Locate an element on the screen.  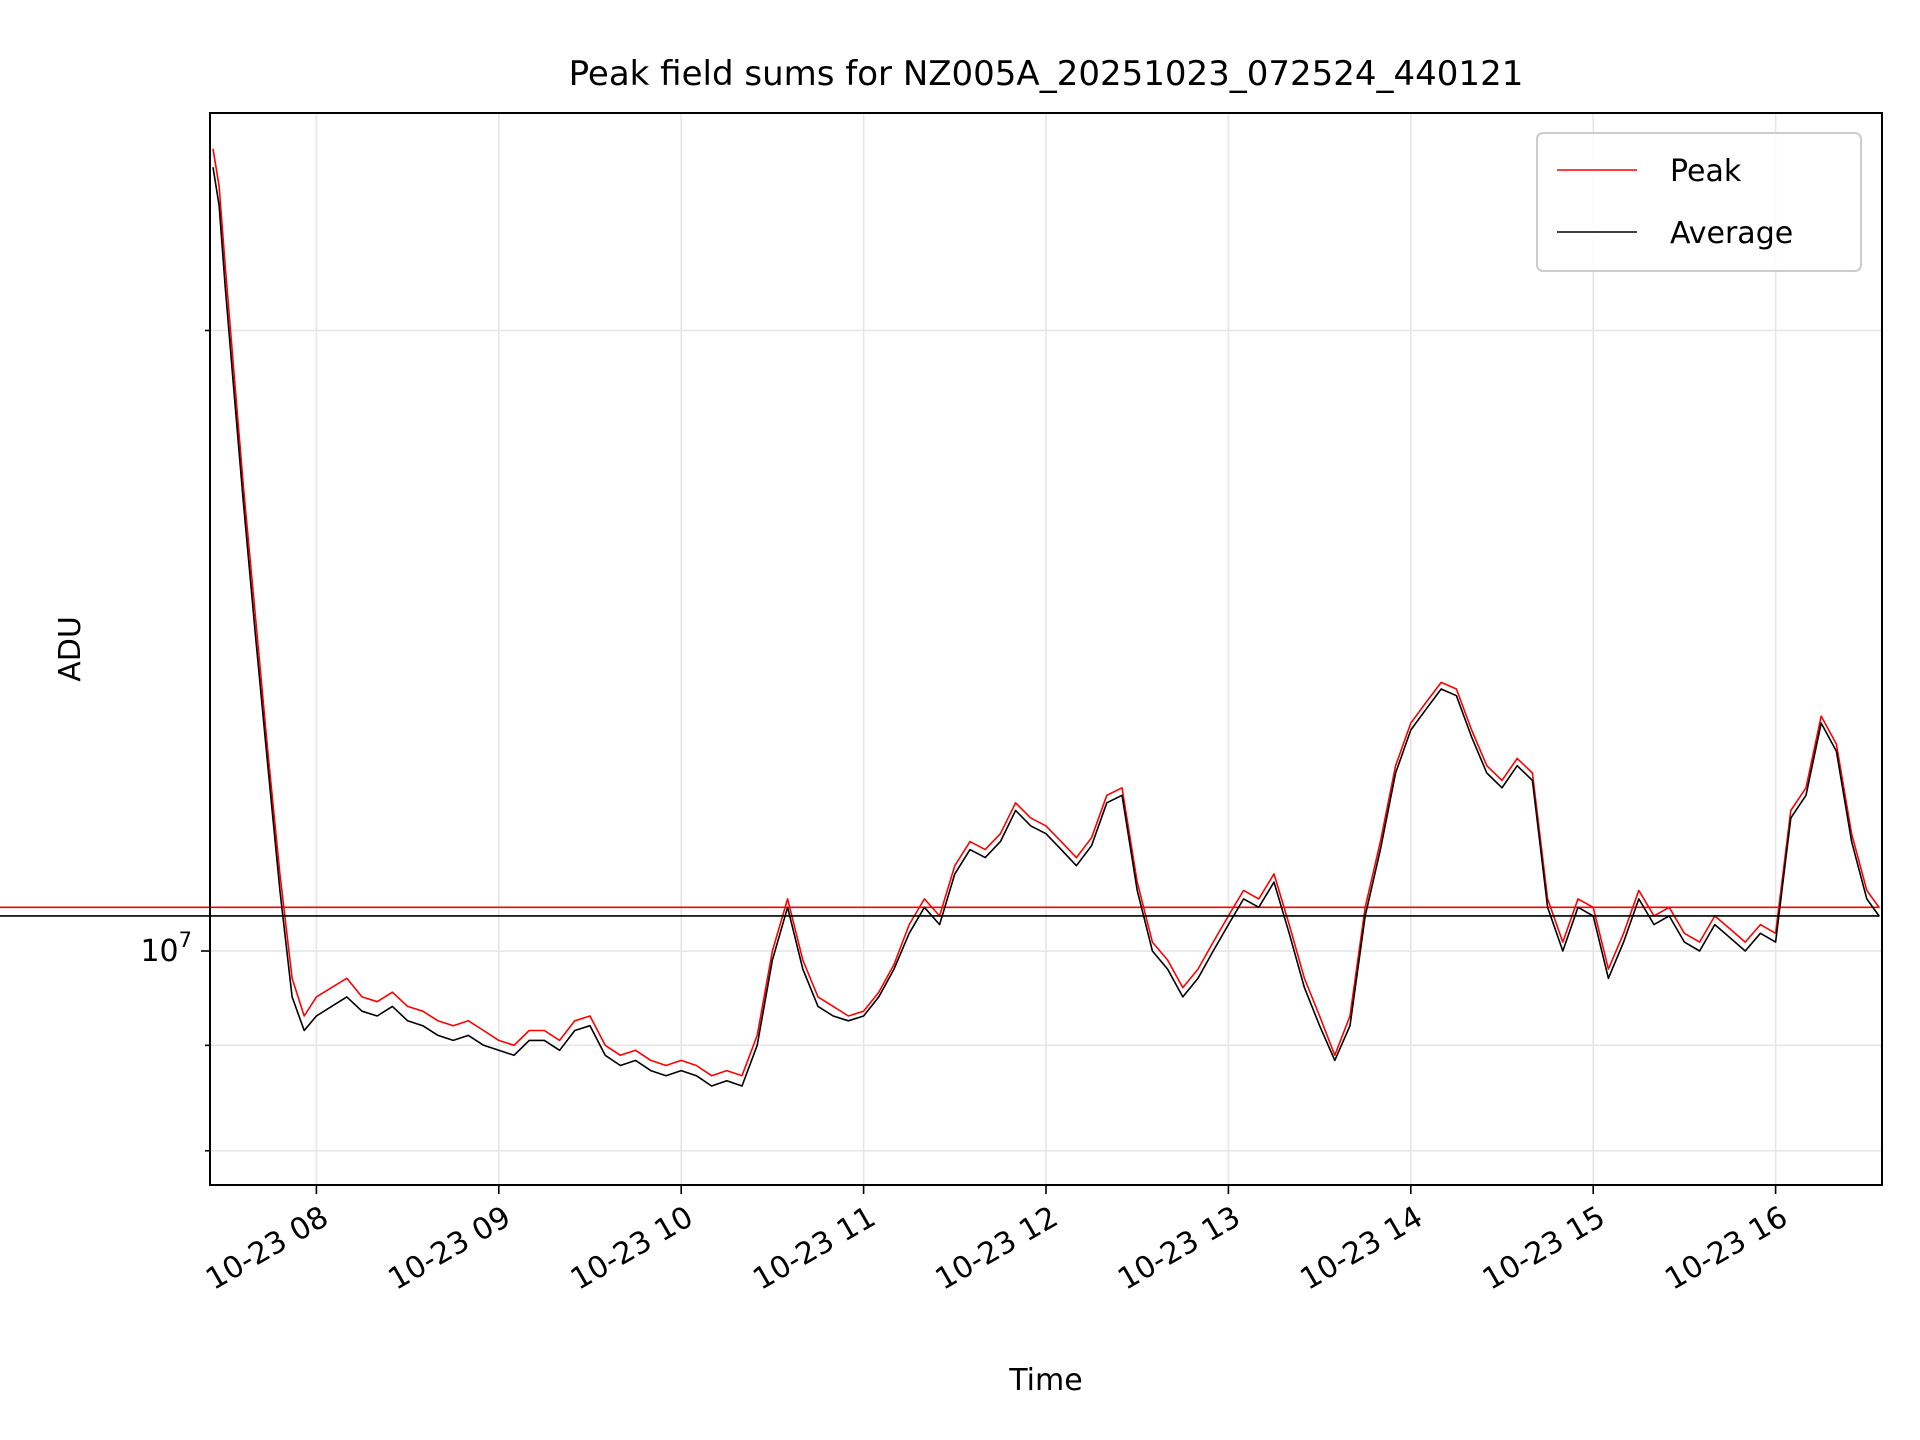
legend-box is located at coordinates (1699, 202).